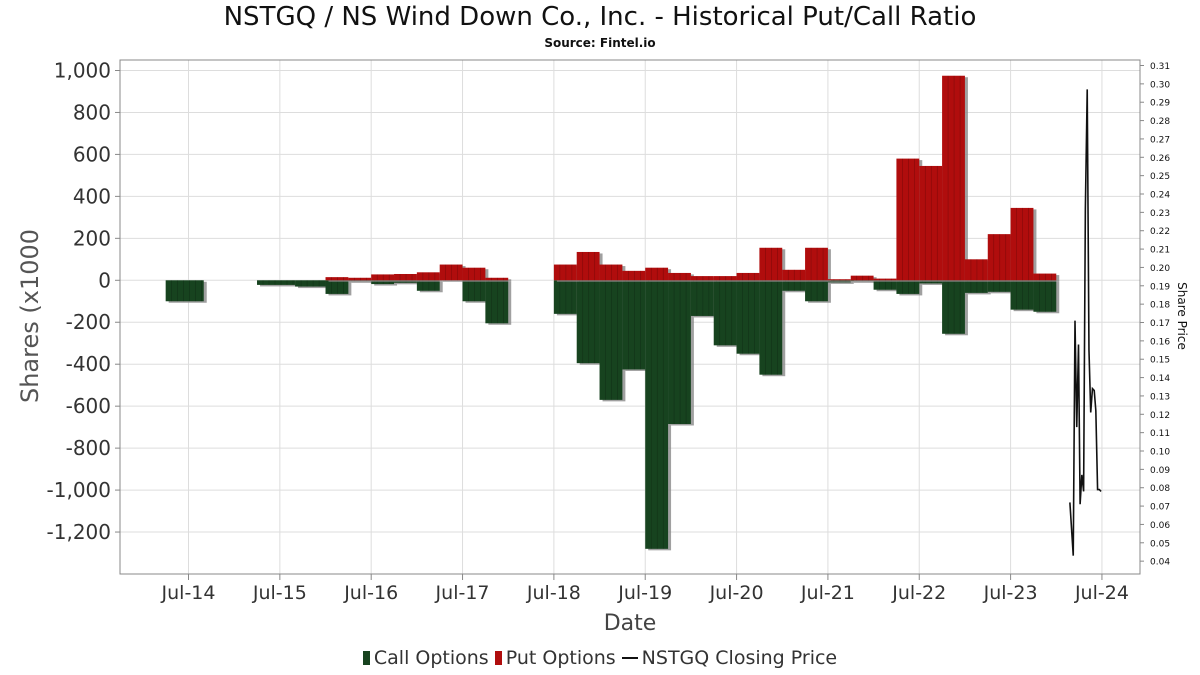  I want to click on y2-tick-label: 0.18, so click(1160, 306).